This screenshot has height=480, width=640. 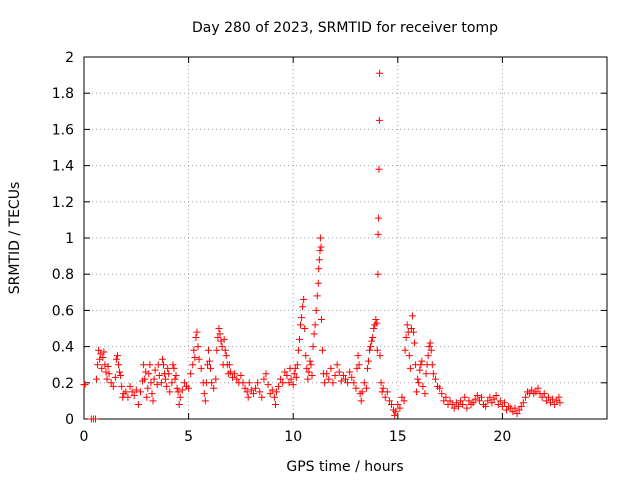 I want to click on y-axis-label: SRMTID / TECUs, so click(x=15, y=238).